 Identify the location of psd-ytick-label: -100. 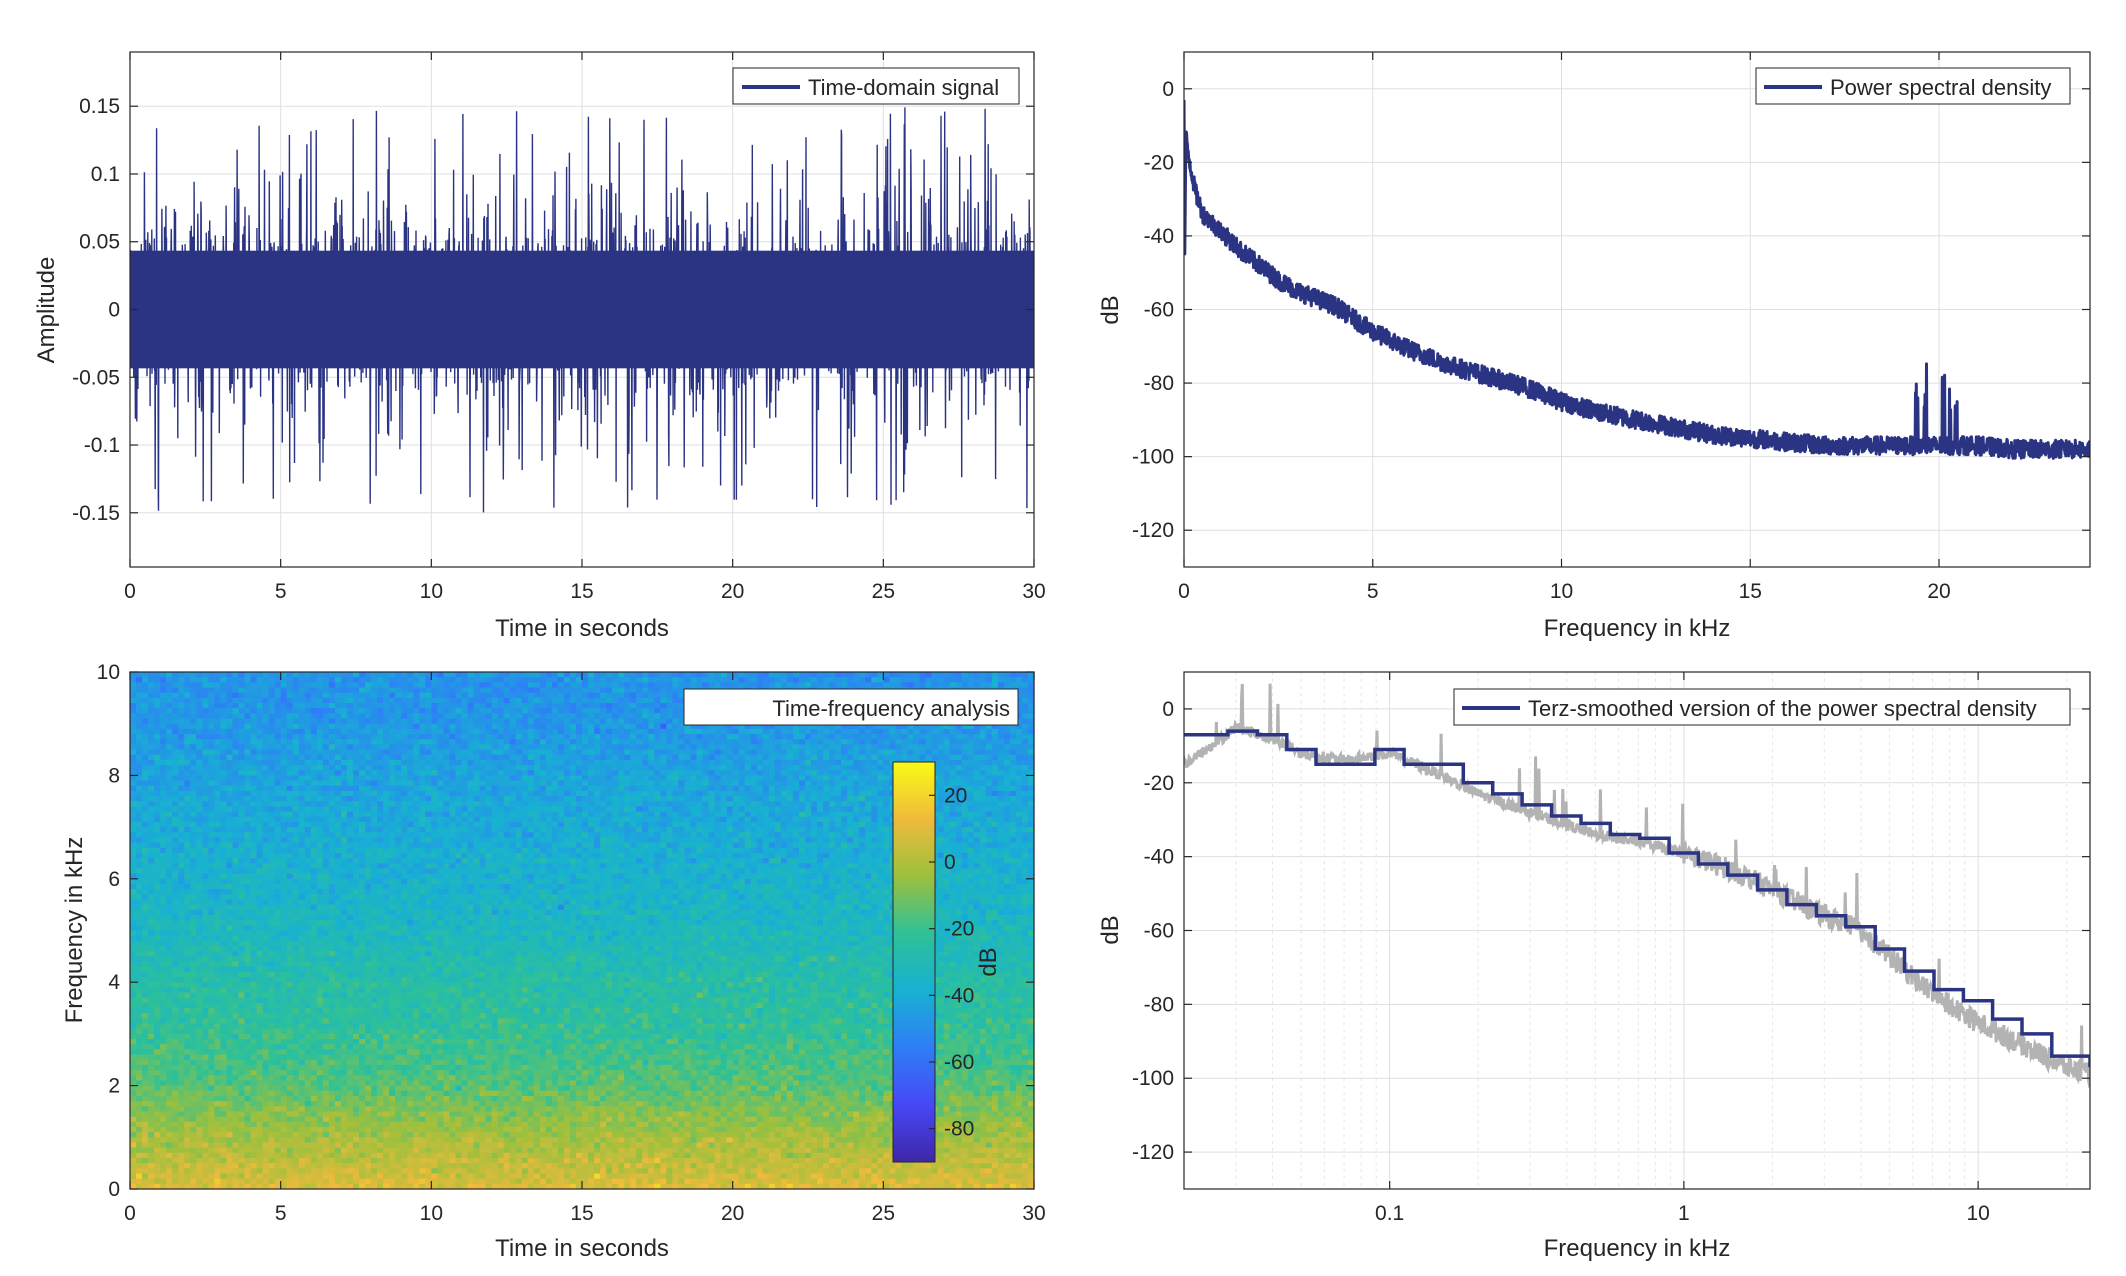
(1153, 457).